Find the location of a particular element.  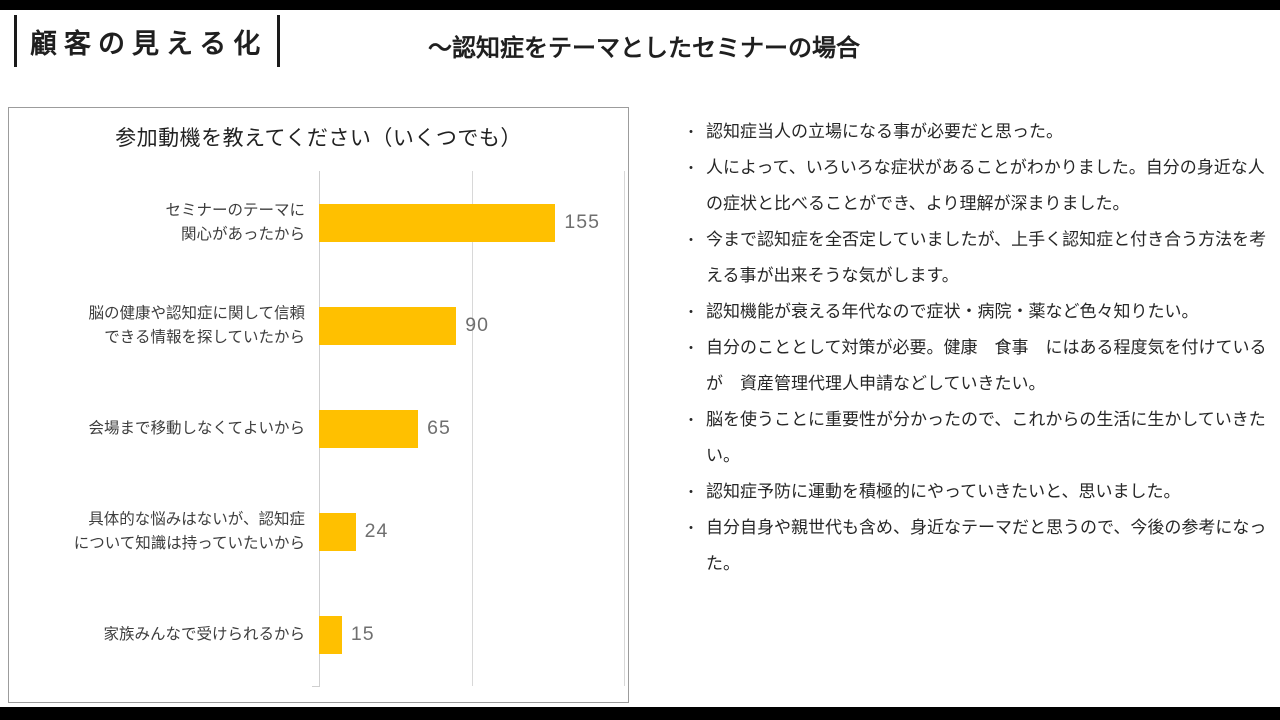

comment-item: ・ 認知症予防に運動を積極的にやっていきたいと、思いました。 is located at coordinates (976, 492).